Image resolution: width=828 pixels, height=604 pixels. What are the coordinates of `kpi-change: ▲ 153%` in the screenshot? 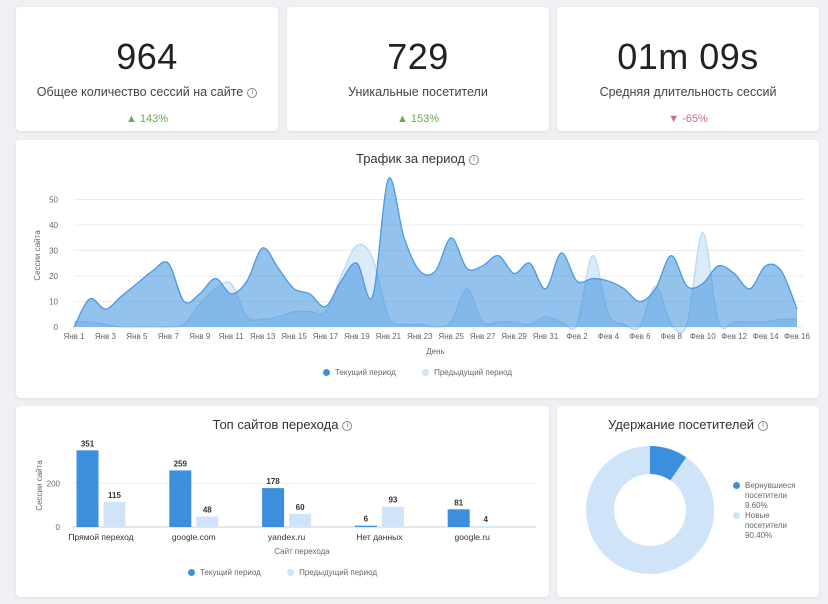 It's located at (418, 119).